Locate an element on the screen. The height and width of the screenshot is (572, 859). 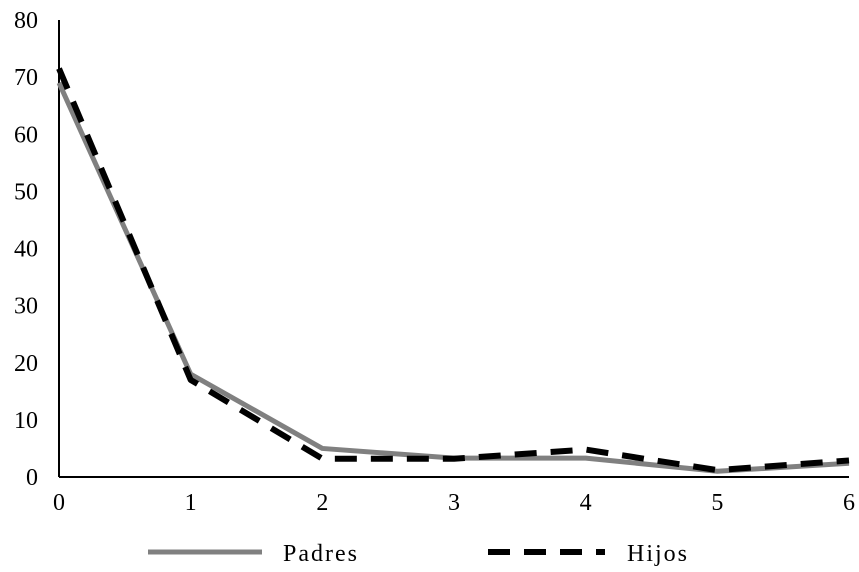
y-tick-label: 70 is located at coordinates (26, 78).